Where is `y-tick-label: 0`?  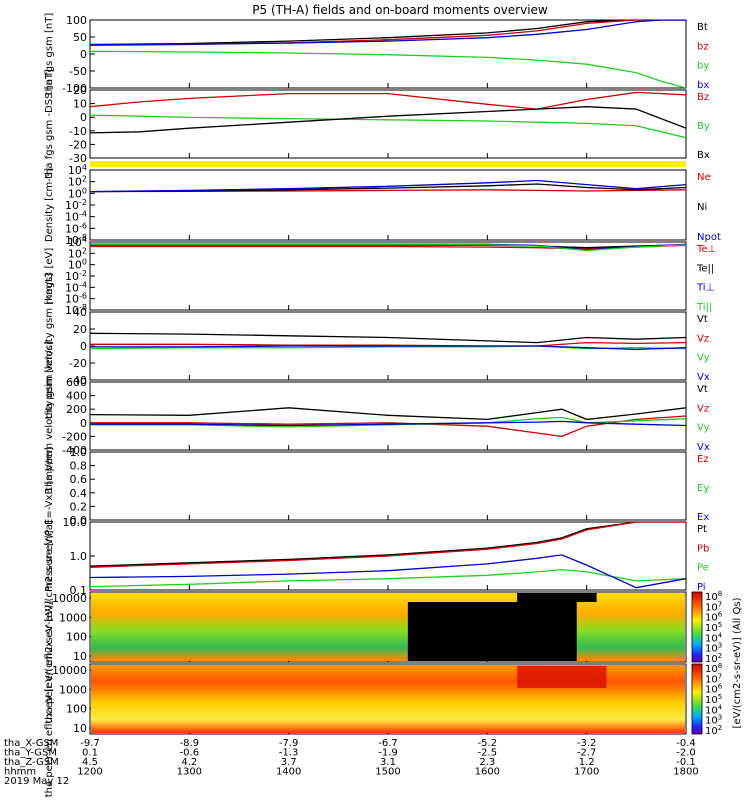 y-tick-label: 0 is located at coordinates (83, 117).